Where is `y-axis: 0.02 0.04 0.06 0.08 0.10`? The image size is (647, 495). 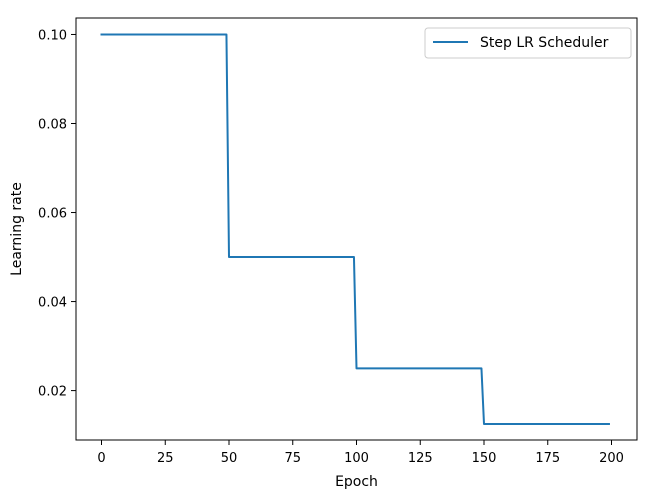 y-axis: 0.02 0.04 0.06 0.08 0.10 is located at coordinates (57, 214).